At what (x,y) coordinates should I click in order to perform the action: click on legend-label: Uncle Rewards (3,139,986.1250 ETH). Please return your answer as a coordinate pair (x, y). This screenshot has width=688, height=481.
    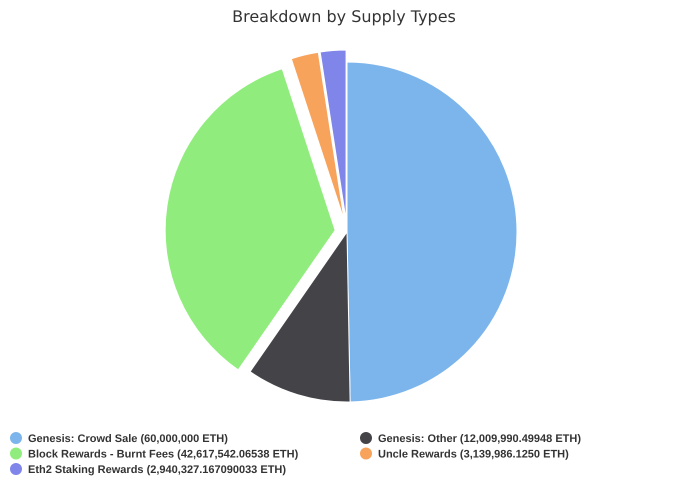
    Looking at the image, I should click on (474, 454).